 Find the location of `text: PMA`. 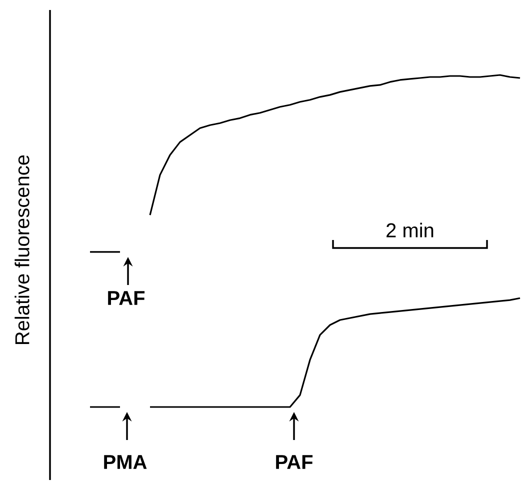

text: PMA is located at coordinates (125, 462).